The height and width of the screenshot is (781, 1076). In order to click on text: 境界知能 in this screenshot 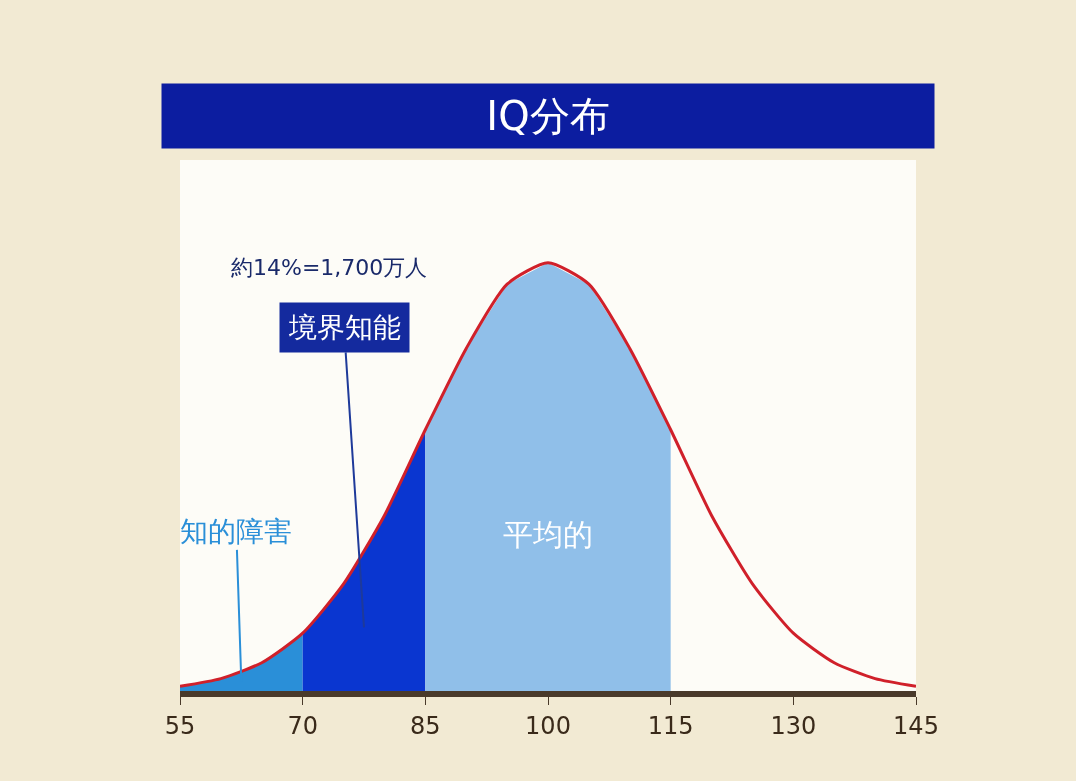, I will do `click(344, 327)`.